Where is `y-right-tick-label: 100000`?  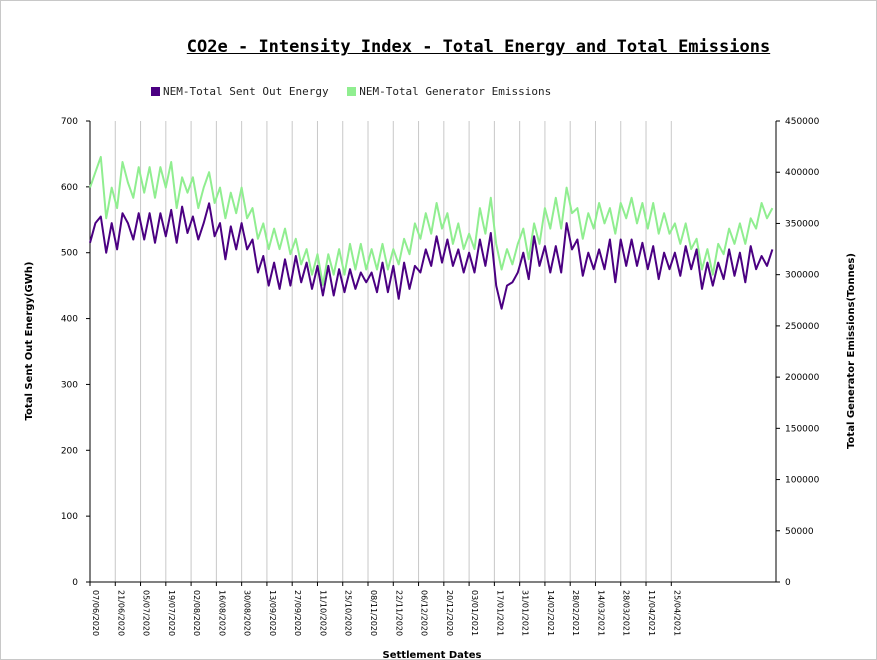
y-right-tick-label: 100000 is located at coordinates (802, 481).